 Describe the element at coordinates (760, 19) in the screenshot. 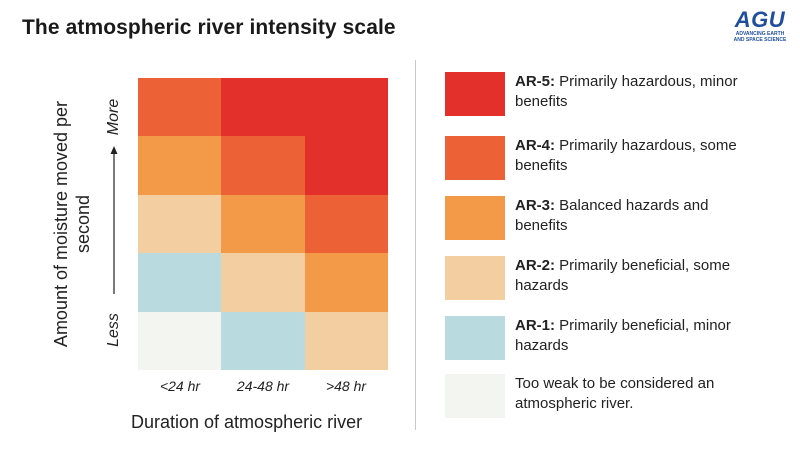

I see `logo-mark: AGU` at that location.